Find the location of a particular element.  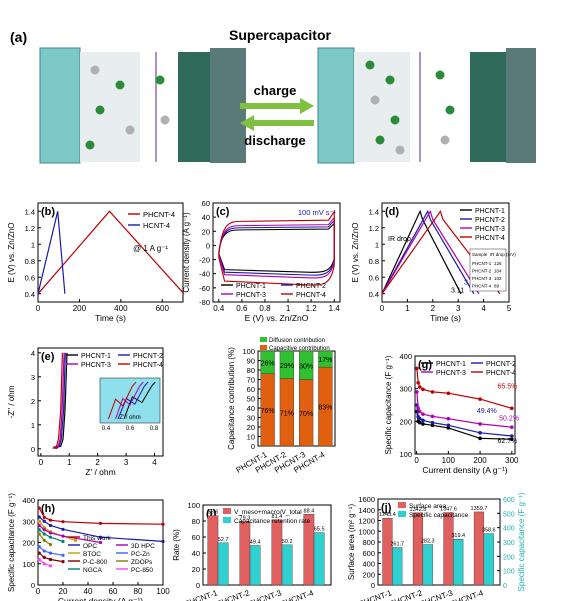

y2-tick-label: 500 is located at coordinates (509, 514).